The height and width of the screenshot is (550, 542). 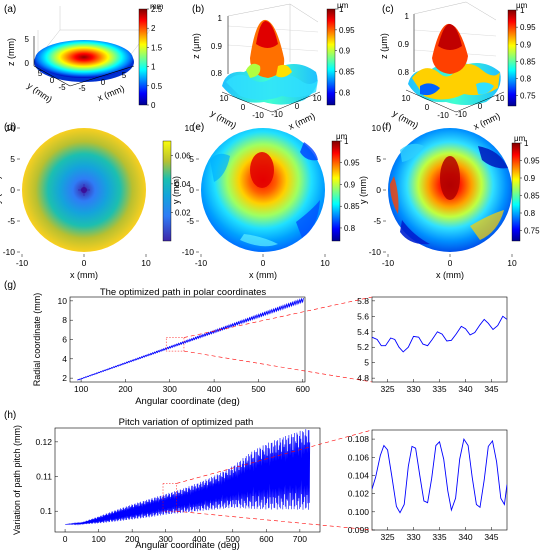 What do you see at coordinates (336, 191) in the screenshot?
I see `colorbar-e` at bounding box center [336, 191].